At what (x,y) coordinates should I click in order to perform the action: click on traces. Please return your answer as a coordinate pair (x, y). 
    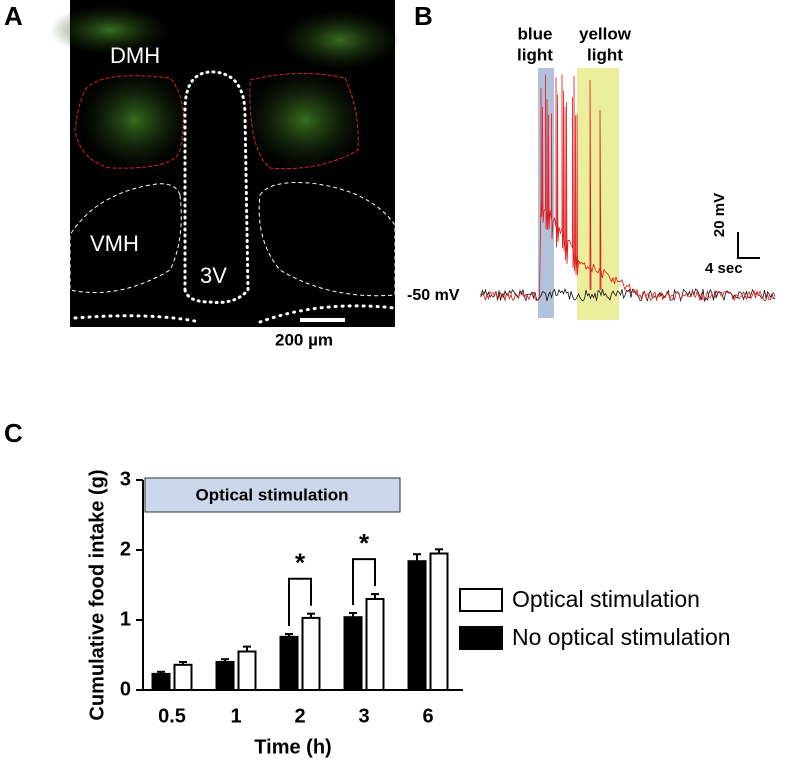
    Looking at the image, I should click on (627, 188).